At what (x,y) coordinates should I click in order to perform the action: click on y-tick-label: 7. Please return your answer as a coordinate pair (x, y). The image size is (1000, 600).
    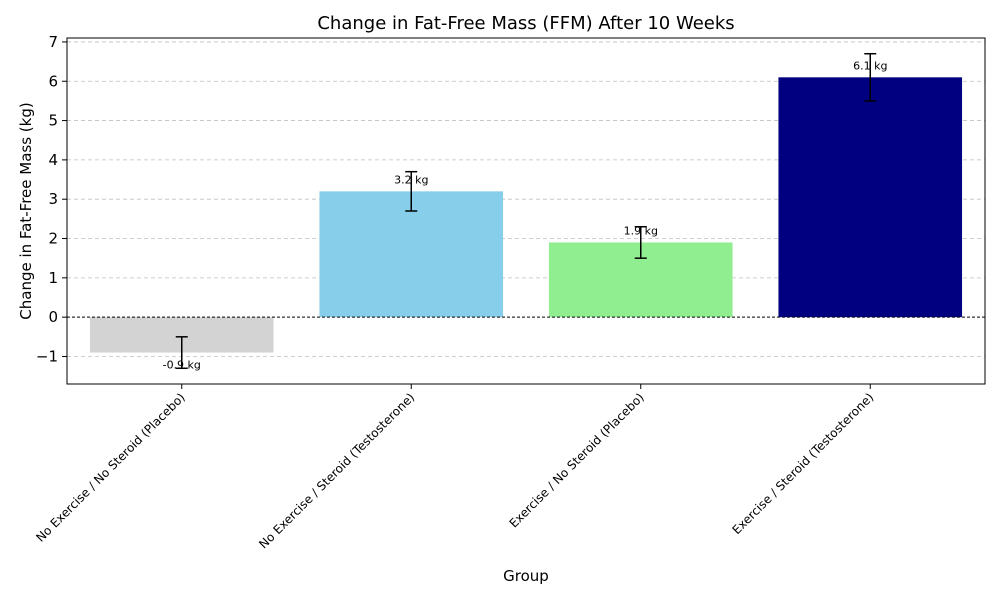
    Looking at the image, I should click on (53, 42).